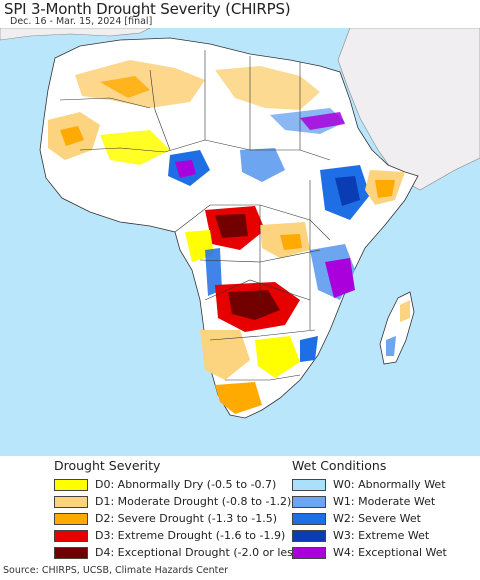 The width and height of the screenshot is (480, 580). What do you see at coordinates (384, 501) in the screenshot?
I see `w1-label: W1: Moderate Wet` at bounding box center [384, 501].